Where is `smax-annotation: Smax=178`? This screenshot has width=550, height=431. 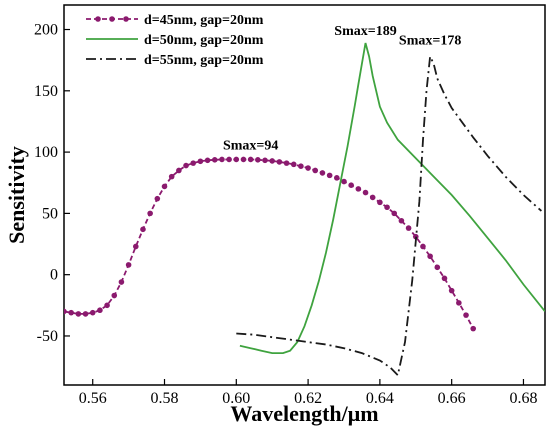 smax-annotation: Smax=178 is located at coordinates (430, 40).